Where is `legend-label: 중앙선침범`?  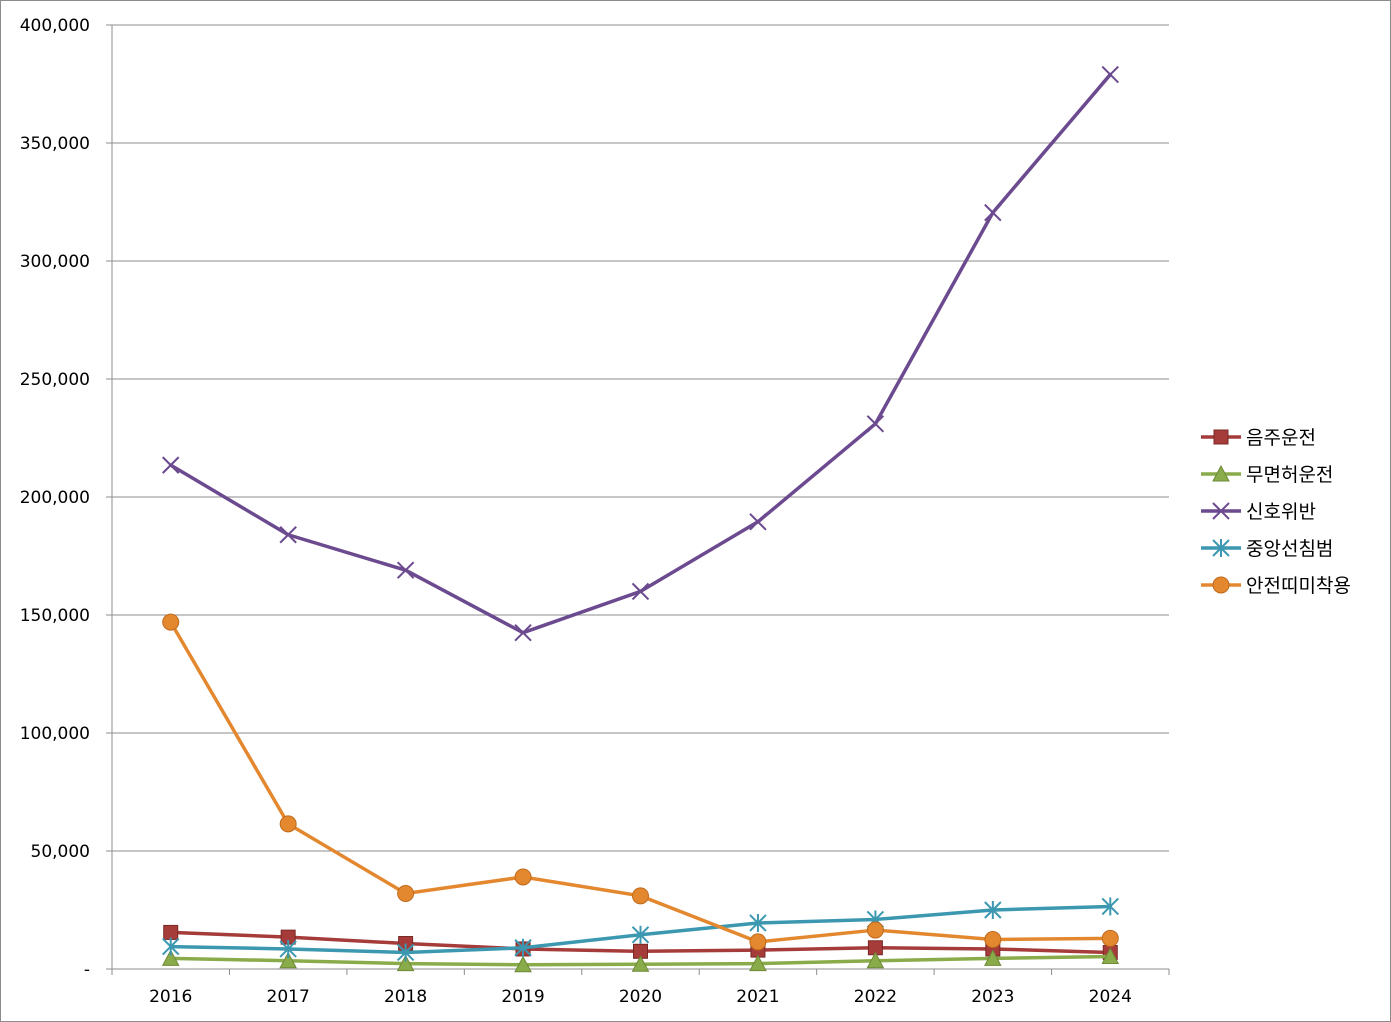
legend-label: 중앙선침범 is located at coordinates (1289, 549).